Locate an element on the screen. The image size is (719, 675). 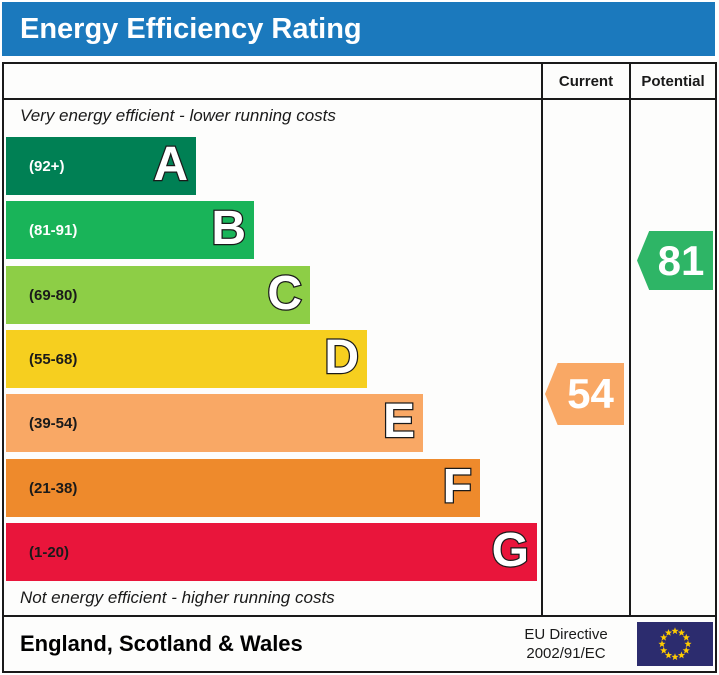
band-row-c: (69-80) C is located at coordinates (158, 295).